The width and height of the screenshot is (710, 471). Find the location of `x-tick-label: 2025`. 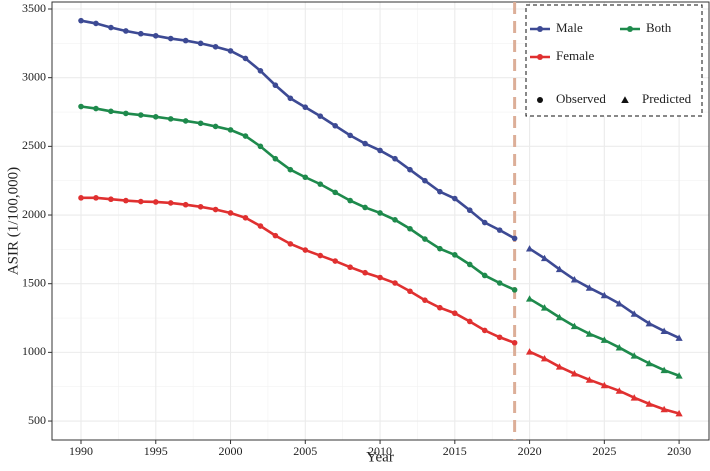

x-tick-label: 2025 is located at coordinates (604, 451).